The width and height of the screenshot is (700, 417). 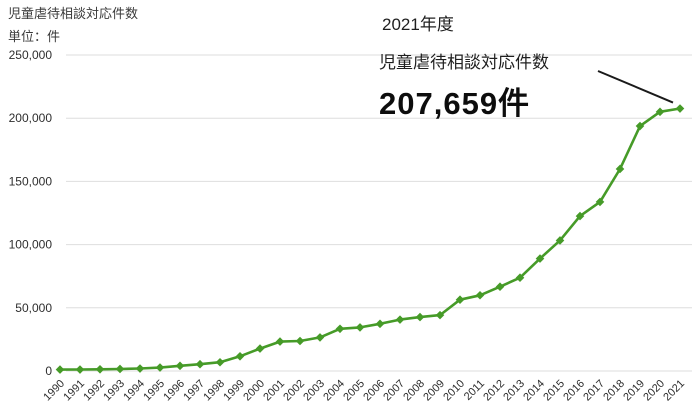 What do you see at coordinates (294, 391) in the screenshot?
I see `x-tick-label: 2002` at bounding box center [294, 391].